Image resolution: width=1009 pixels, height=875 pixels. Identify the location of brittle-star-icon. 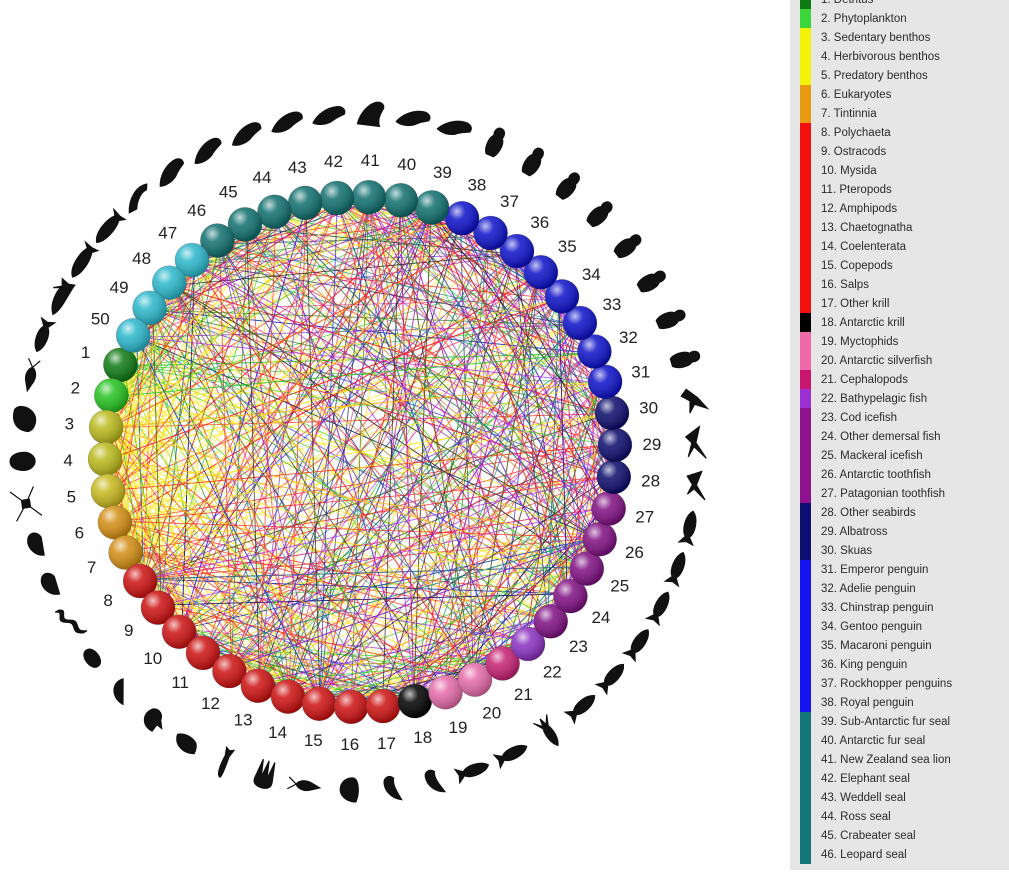
(26, 504).